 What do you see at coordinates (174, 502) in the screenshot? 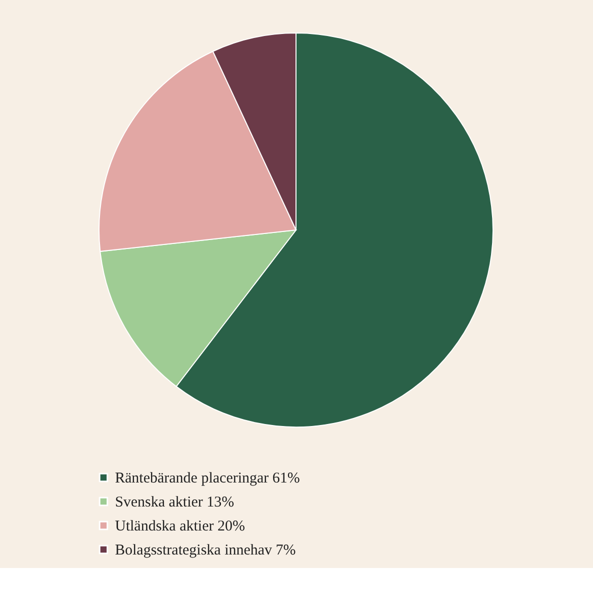
I see `legend-label: Svenska aktier 13%` at bounding box center [174, 502].